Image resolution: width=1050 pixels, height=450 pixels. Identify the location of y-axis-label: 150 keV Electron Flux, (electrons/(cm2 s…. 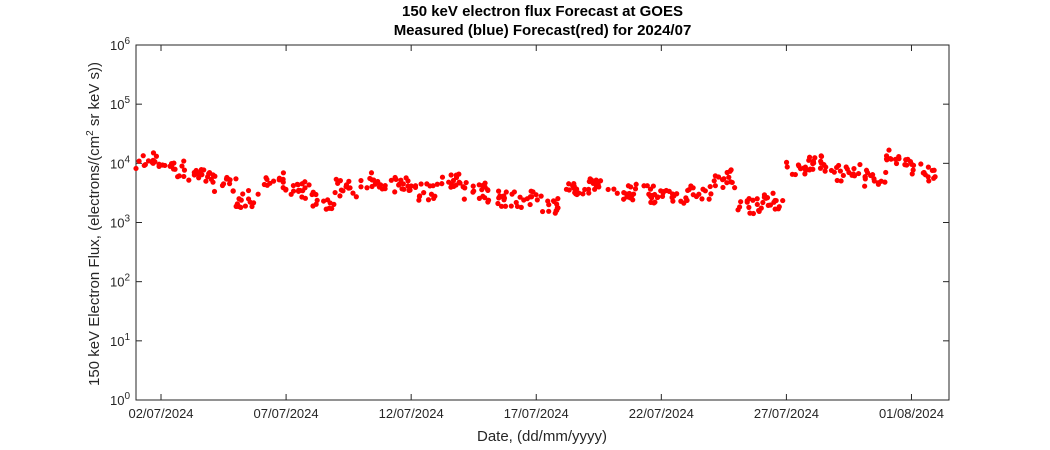
(94, 224).